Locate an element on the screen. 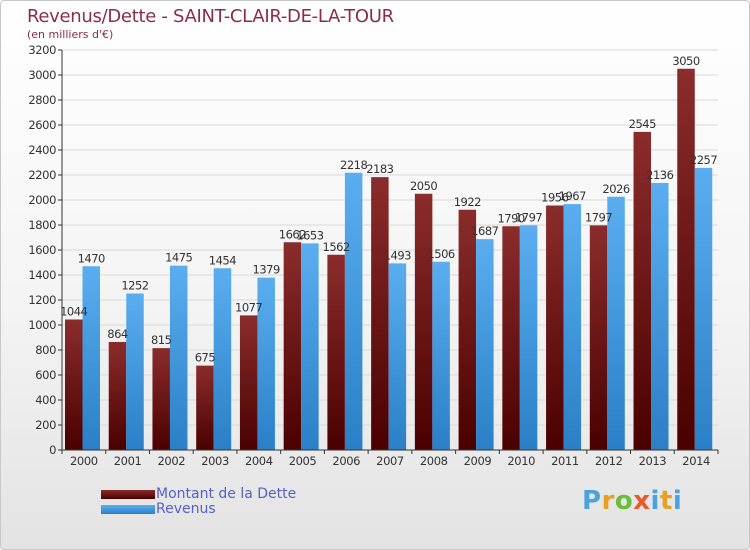 The width and height of the screenshot is (750, 550). y-tick-label: 3000 is located at coordinates (42, 75).